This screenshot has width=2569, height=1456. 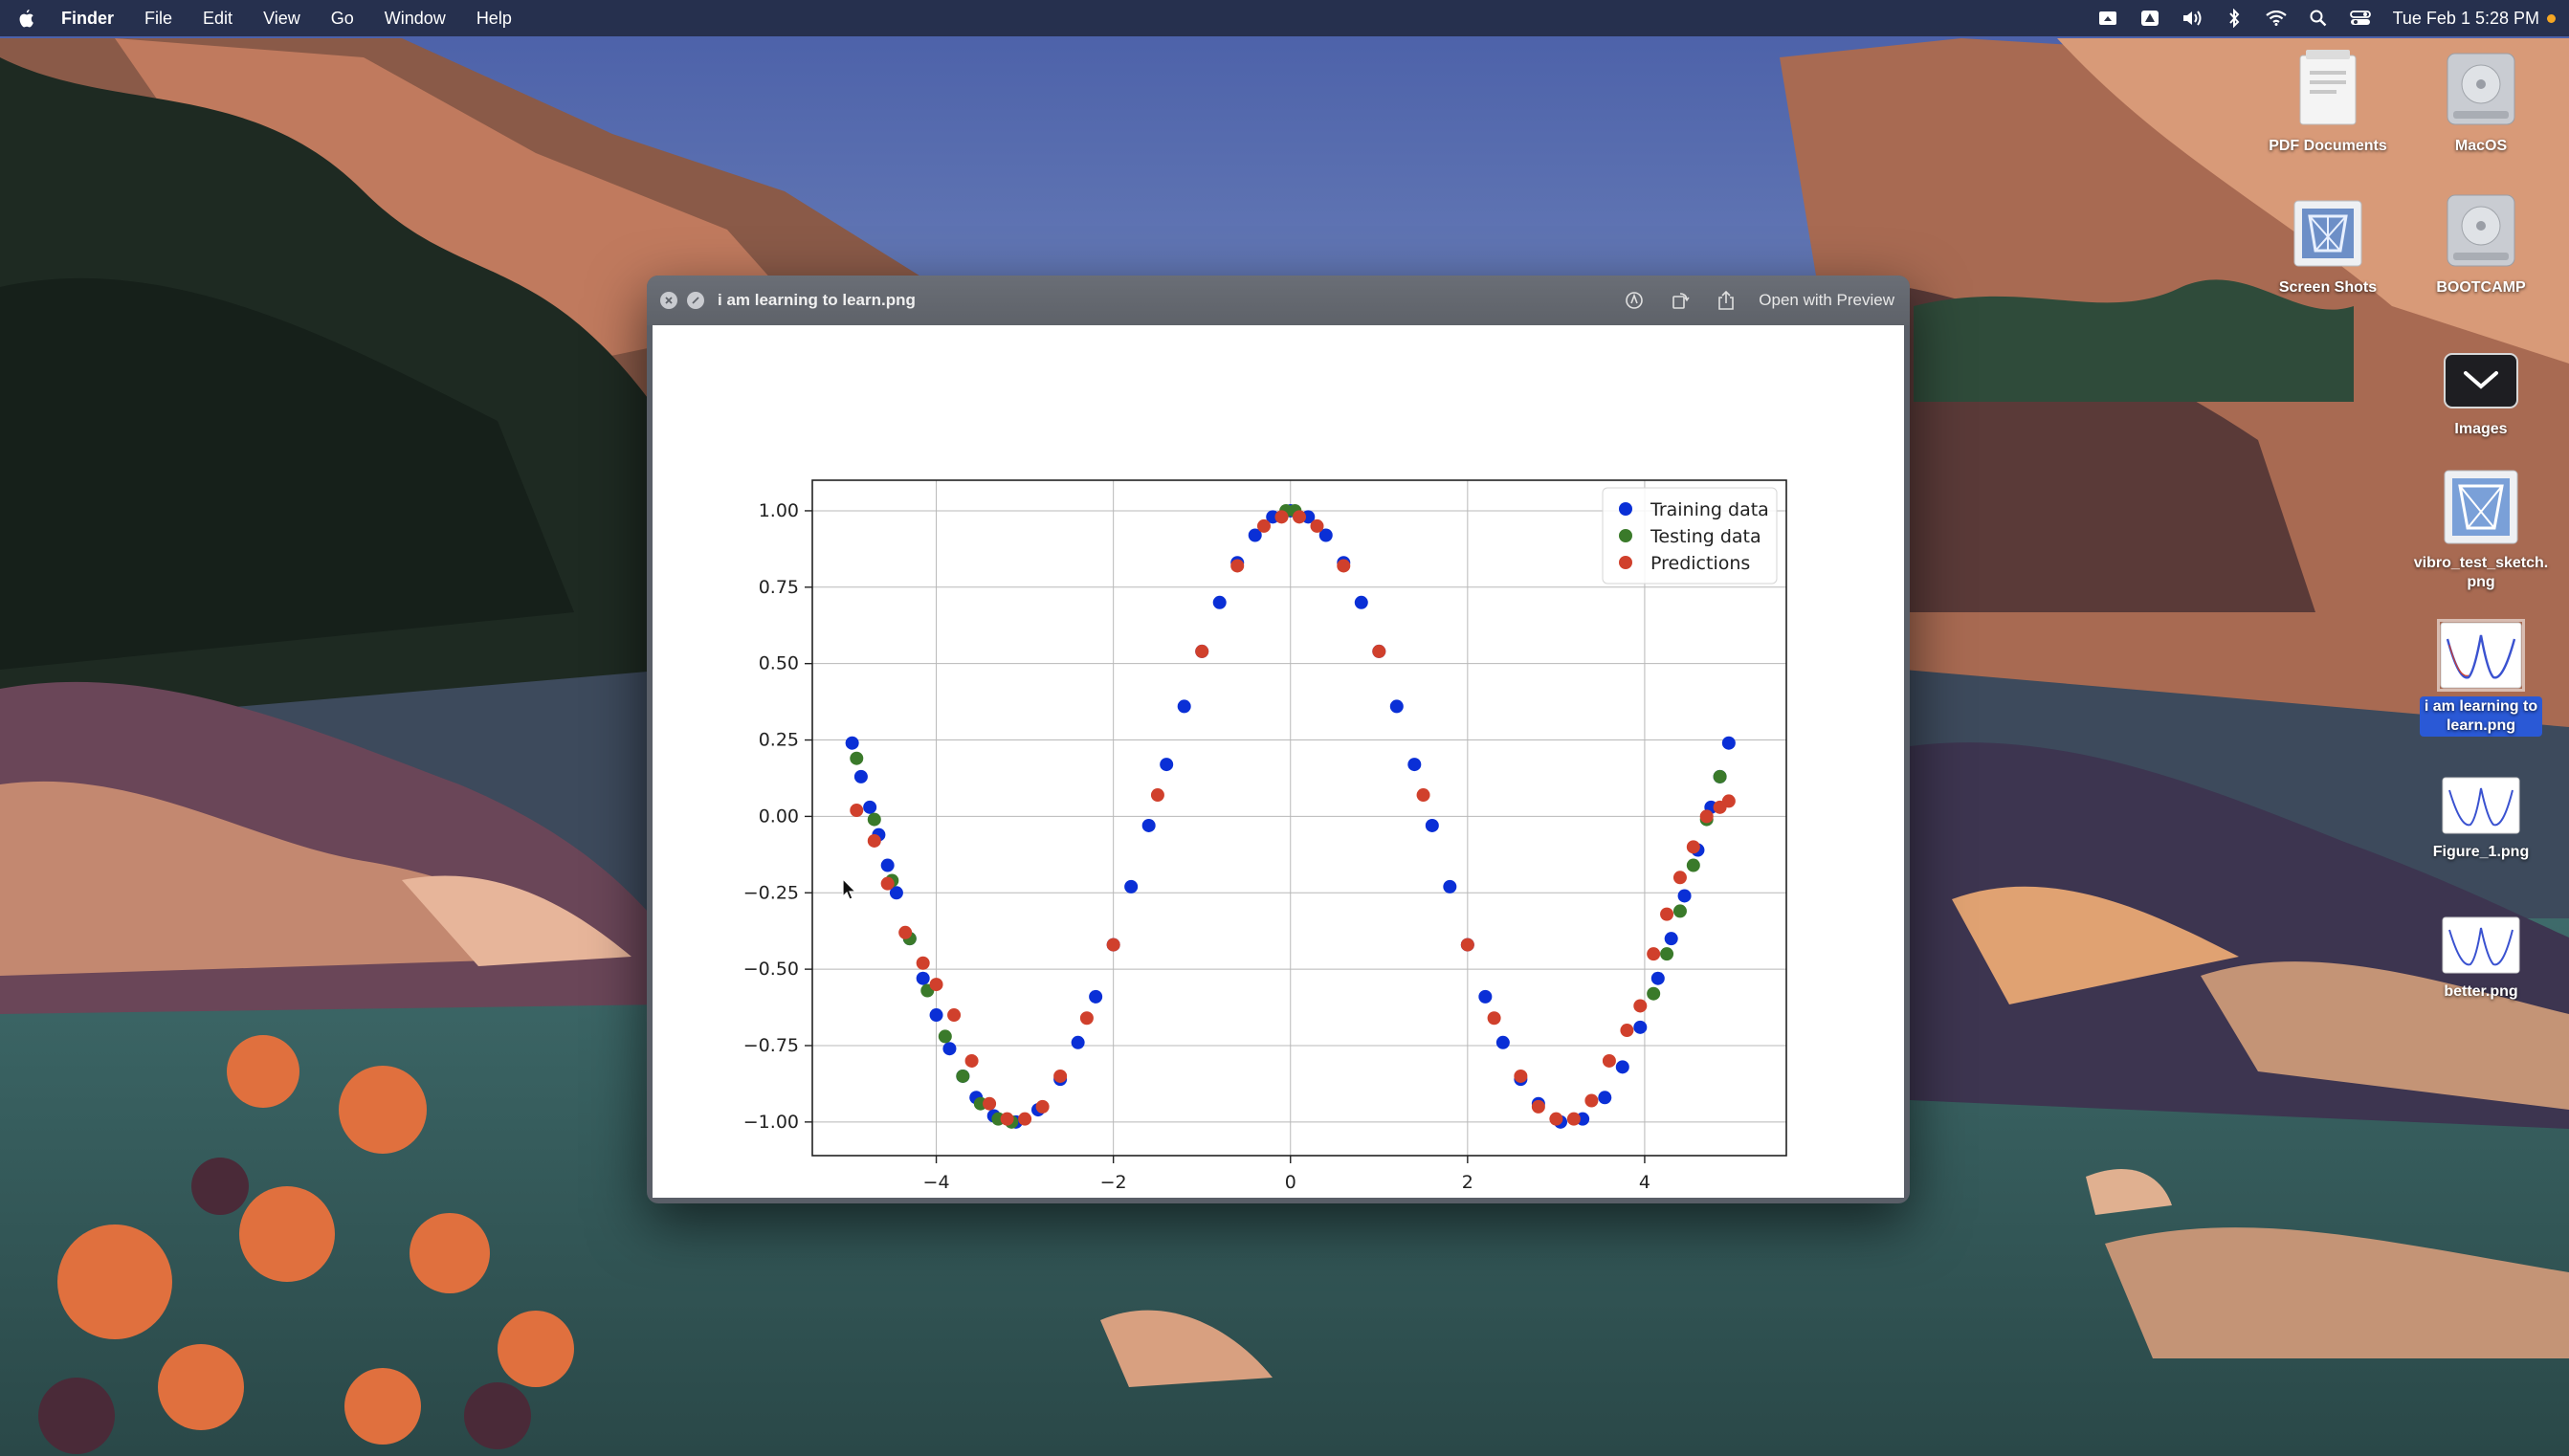 I want to click on legend-label: Training data, so click(x=1709, y=509).